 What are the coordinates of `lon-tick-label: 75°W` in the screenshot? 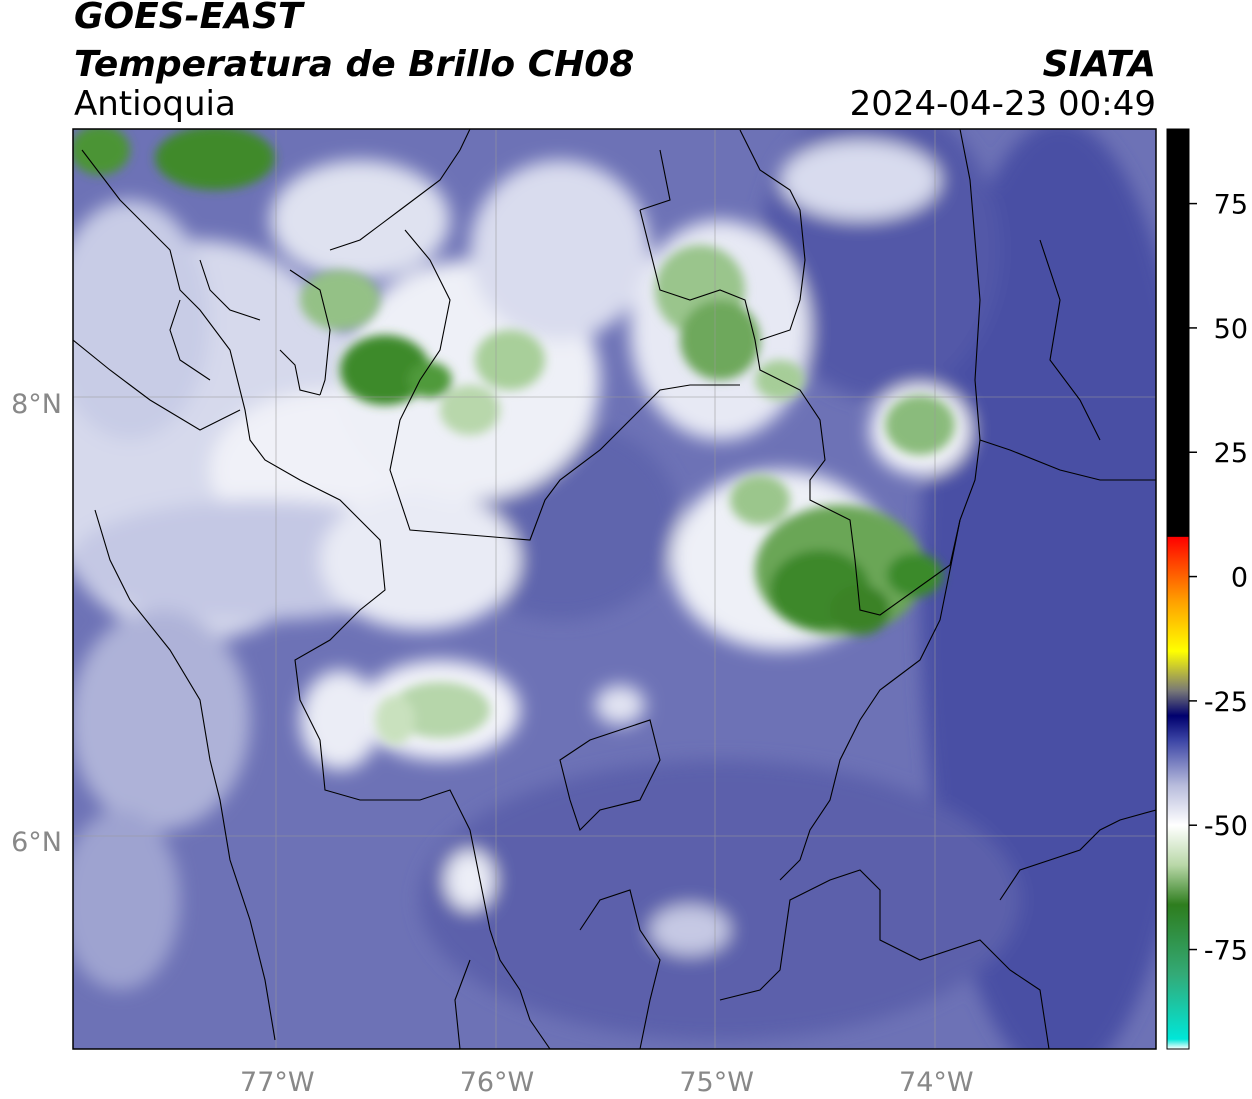 It's located at (716, 1082).